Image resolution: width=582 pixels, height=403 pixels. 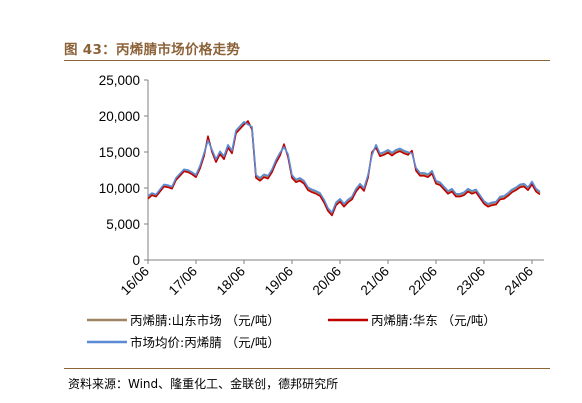 I want to click on x-tick-label: 20/06, so click(x=327, y=281).